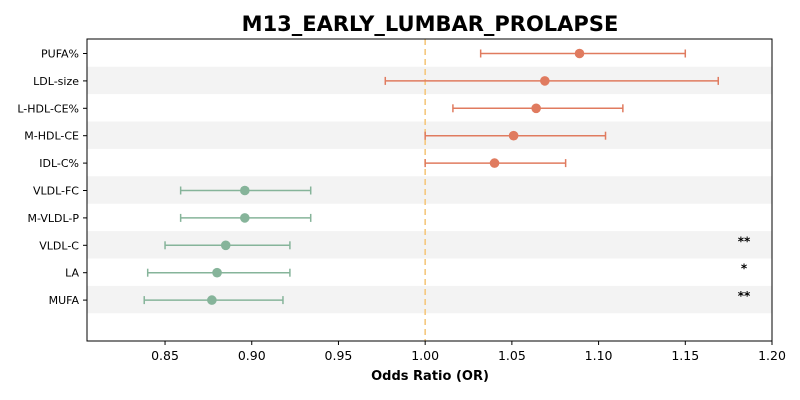 The image size is (800, 400). Describe the element at coordinates (772, 355) in the screenshot. I see `x-tick-label: 1.20` at that location.